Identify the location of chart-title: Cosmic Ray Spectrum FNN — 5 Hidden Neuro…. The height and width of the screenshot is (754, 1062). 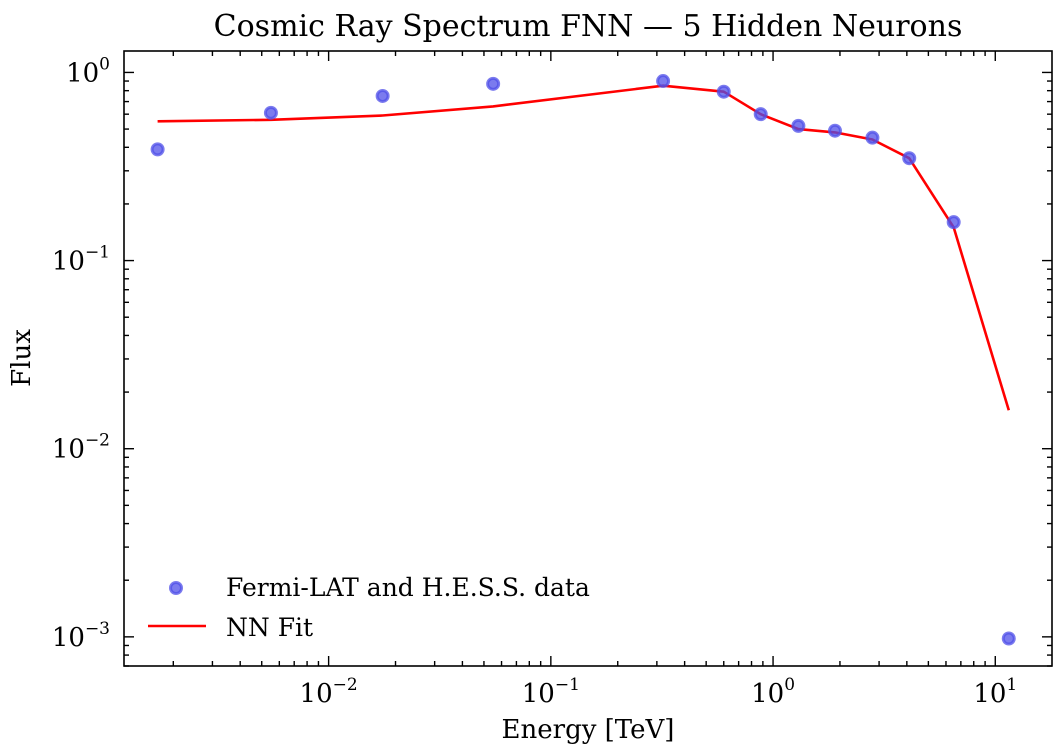
(588, 26).